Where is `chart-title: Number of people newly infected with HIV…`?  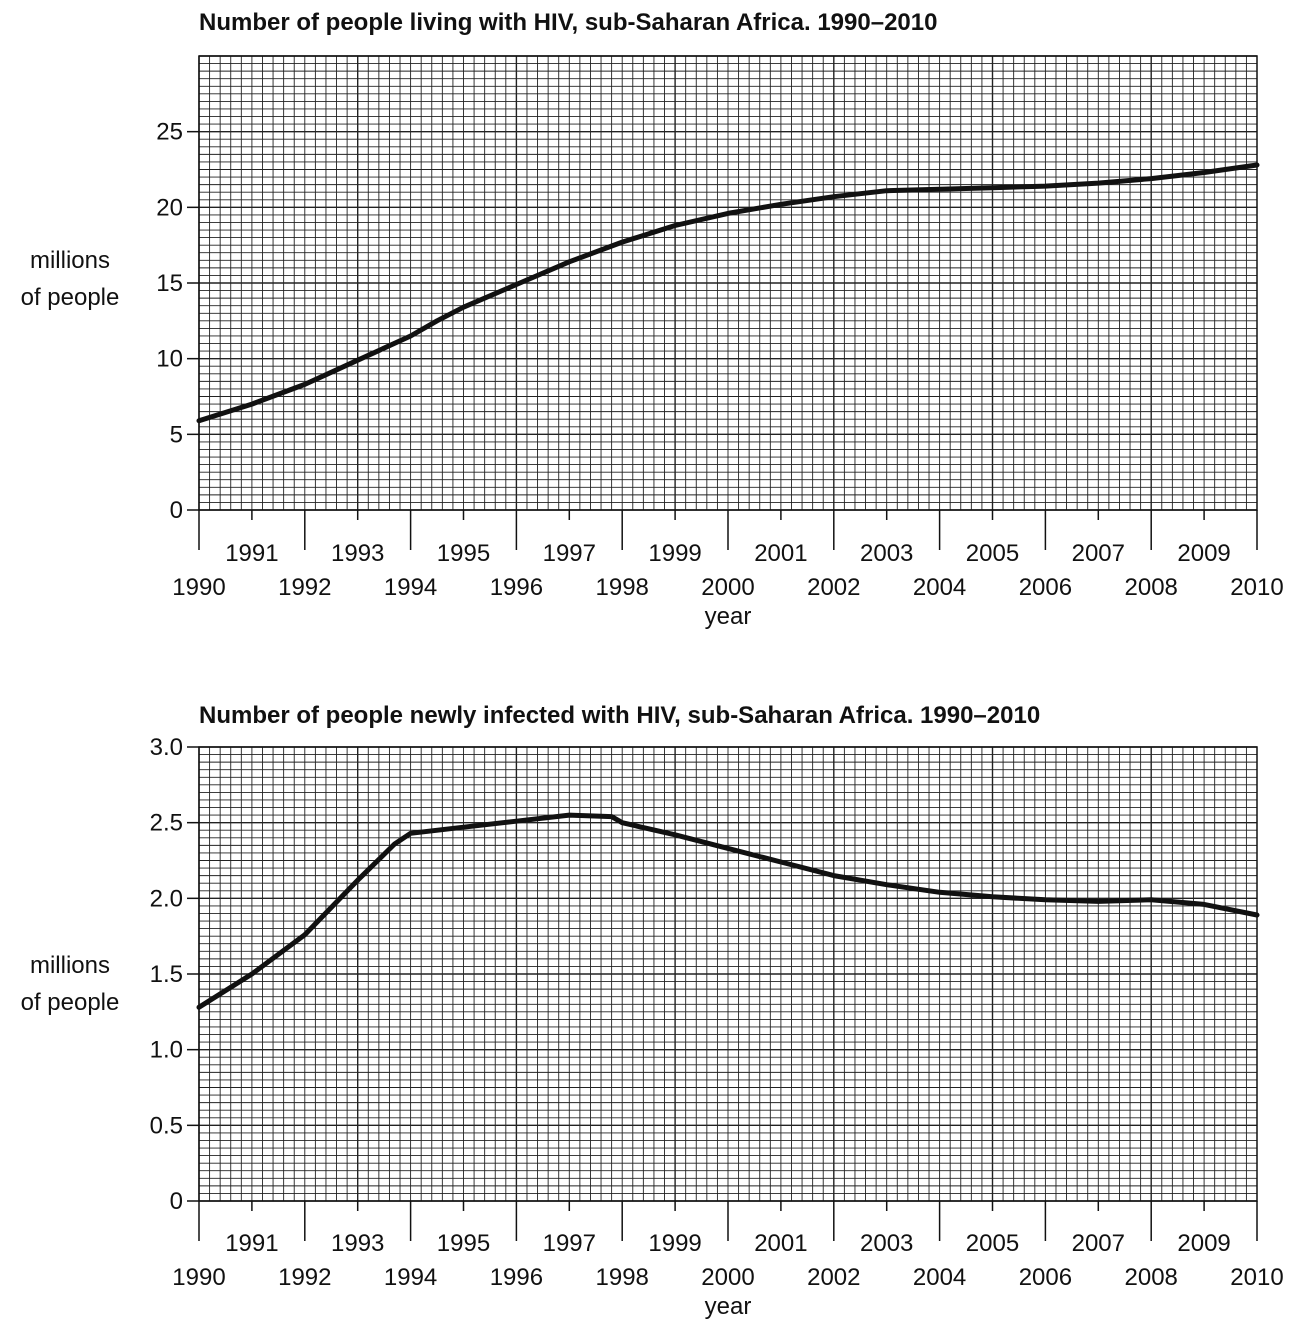 chart-title: Number of people newly infected with HIV… is located at coordinates (619, 715).